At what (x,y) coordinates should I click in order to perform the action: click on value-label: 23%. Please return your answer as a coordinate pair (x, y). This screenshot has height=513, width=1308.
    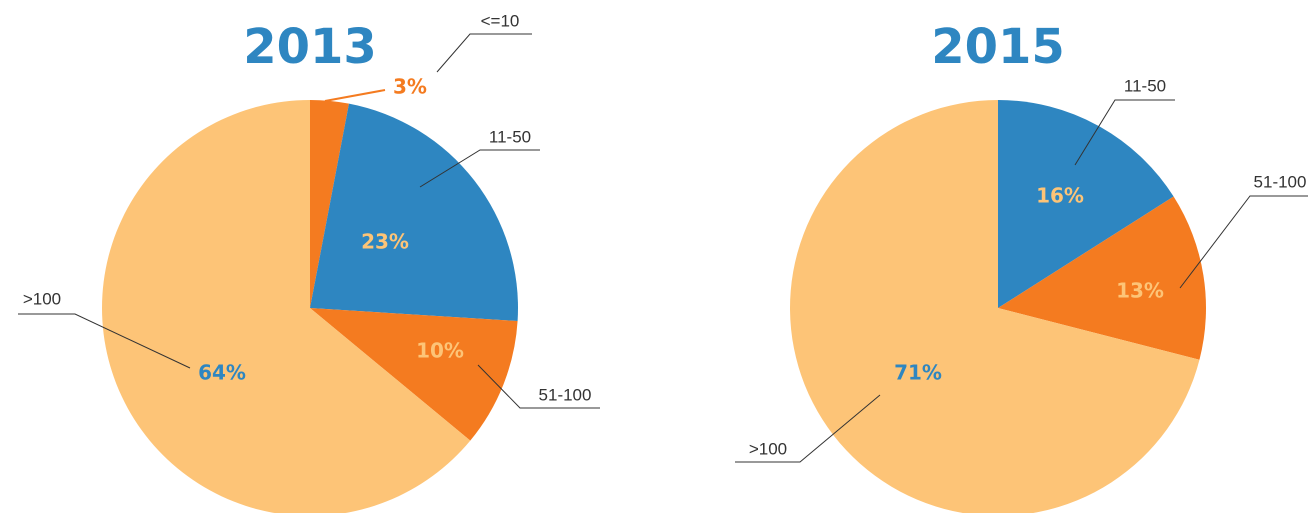
    Looking at the image, I should click on (385, 242).